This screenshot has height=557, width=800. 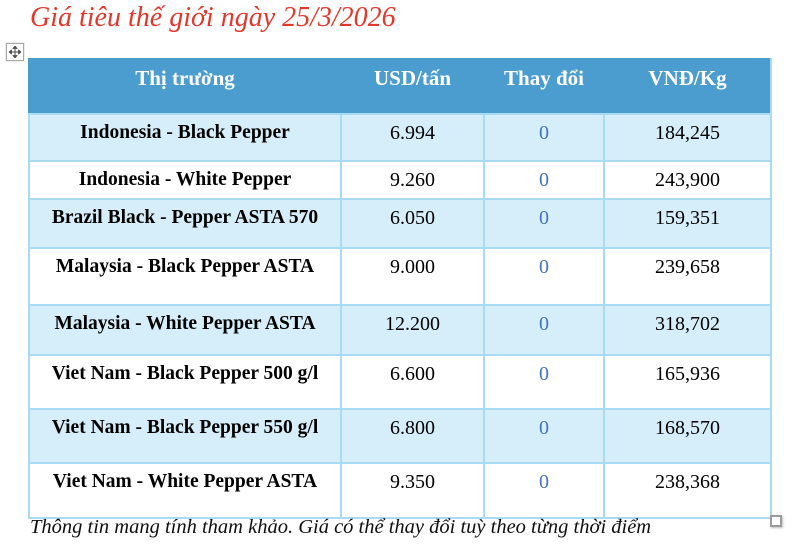 What do you see at coordinates (412, 330) in the screenshot?
I see `usd-cell: 12.200` at bounding box center [412, 330].